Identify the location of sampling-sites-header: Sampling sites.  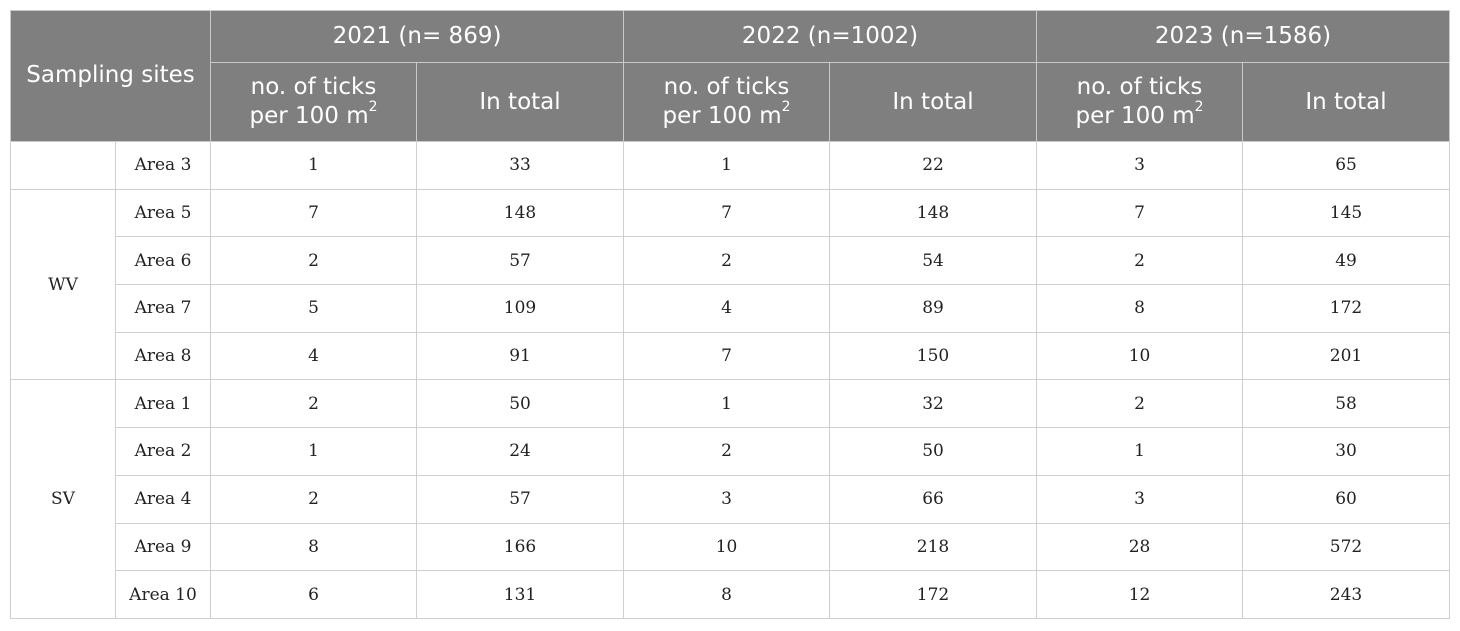
(110, 76).